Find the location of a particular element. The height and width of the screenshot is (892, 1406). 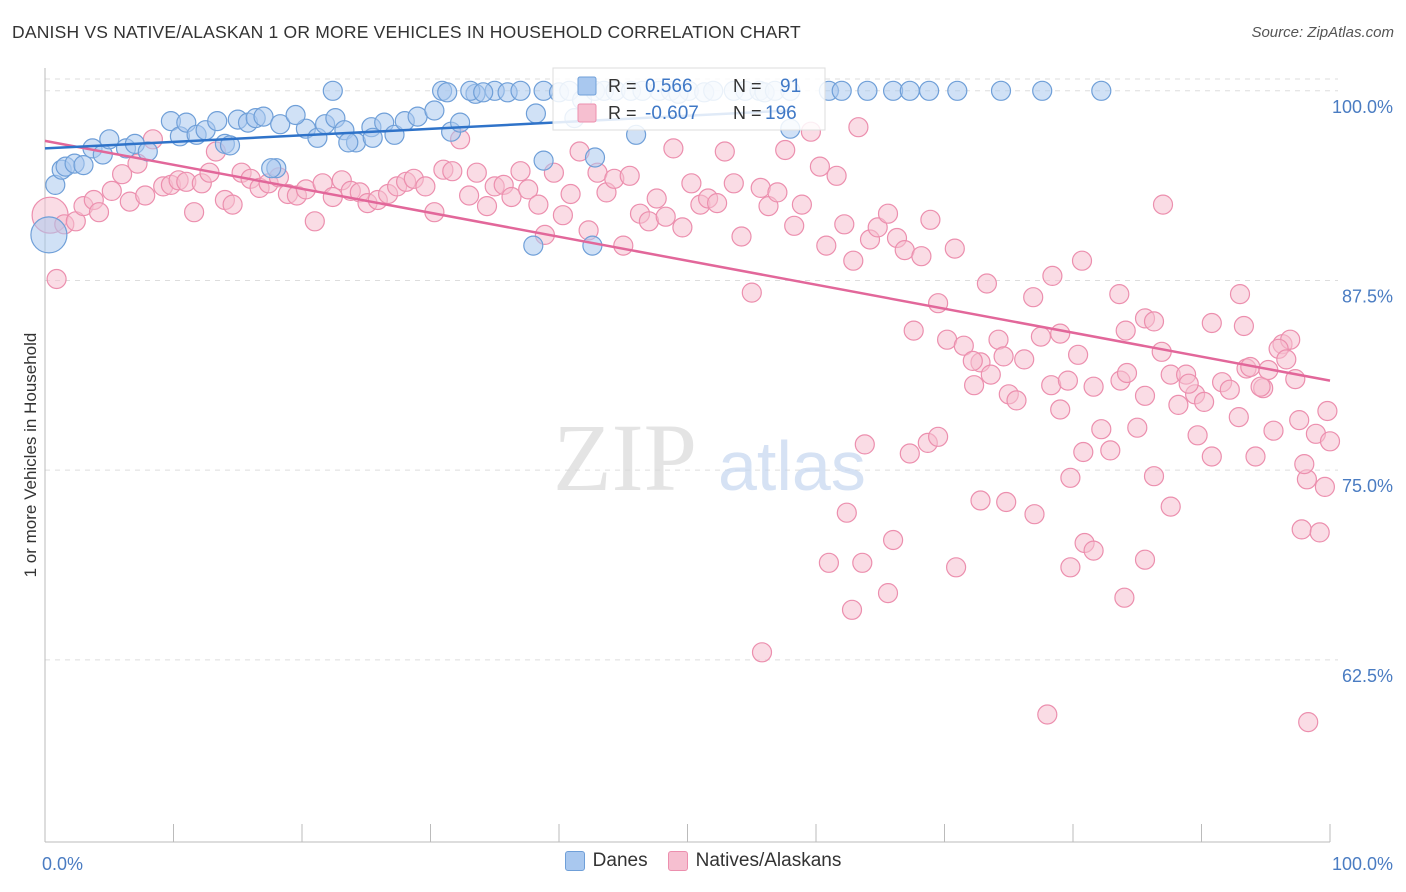

legend-item-danes: Danes is located at coordinates (606, 861).